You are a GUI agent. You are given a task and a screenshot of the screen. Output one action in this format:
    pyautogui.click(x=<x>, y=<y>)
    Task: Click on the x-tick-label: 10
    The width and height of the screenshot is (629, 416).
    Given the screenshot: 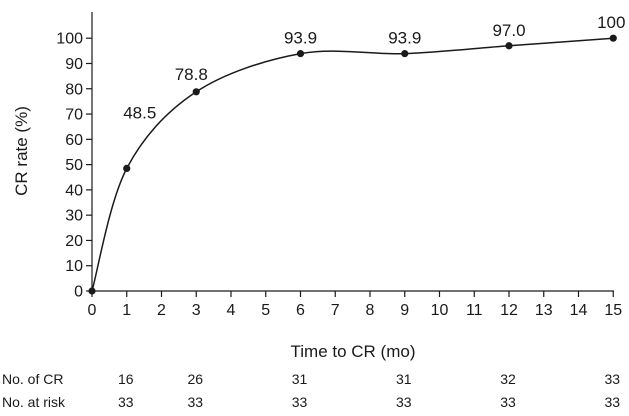 What is the action you would take?
    pyautogui.click(x=440, y=310)
    